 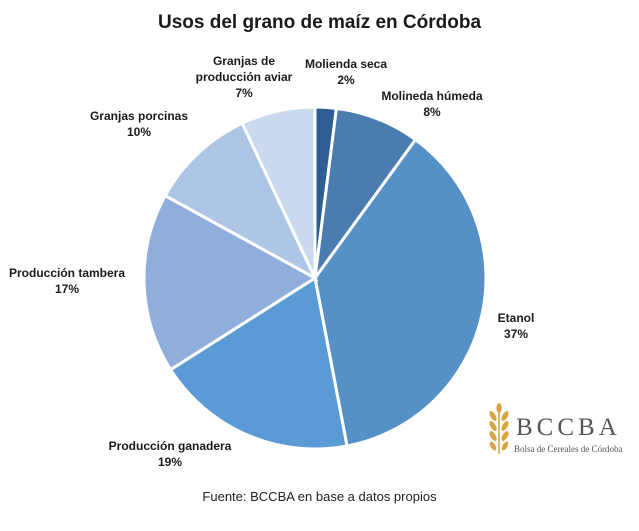 I want to click on slice-label-name: Granjas porcinas, so click(x=139, y=116).